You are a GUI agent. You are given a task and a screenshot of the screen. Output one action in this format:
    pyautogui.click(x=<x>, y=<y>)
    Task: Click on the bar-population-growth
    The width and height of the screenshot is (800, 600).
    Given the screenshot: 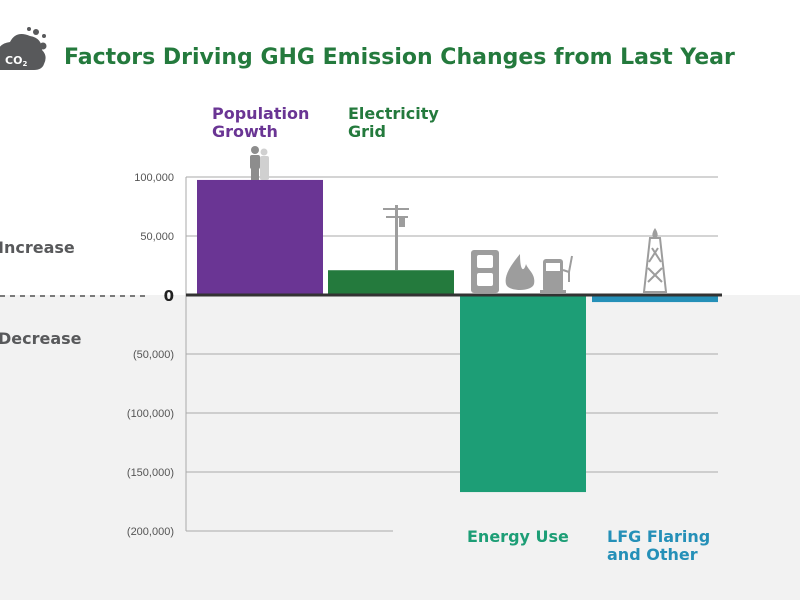 What is the action you would take?
    pyautogui.click(x=260, y=237)
    